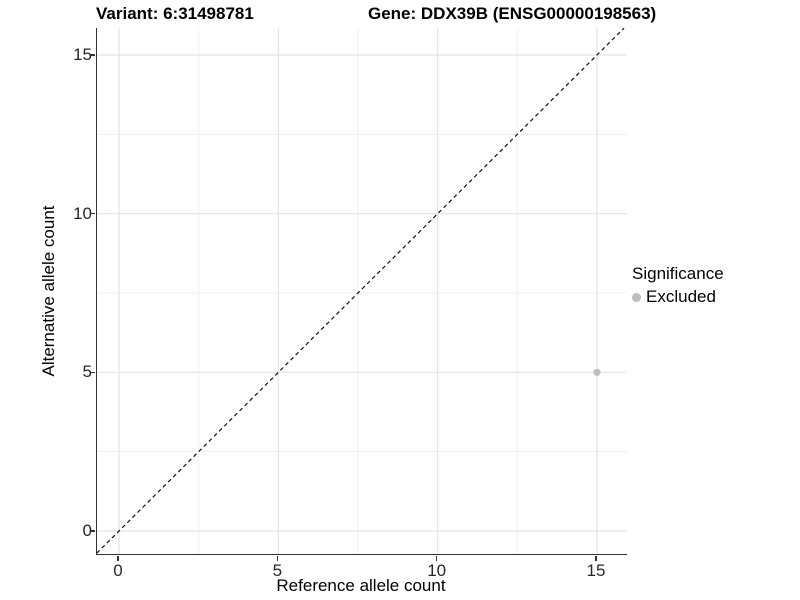 The height and width of the screenshot is (600, 800). Describe the element at coordinates (82, 213) in the screenshot. I see `y-axis-tick-label: 10` at that location.